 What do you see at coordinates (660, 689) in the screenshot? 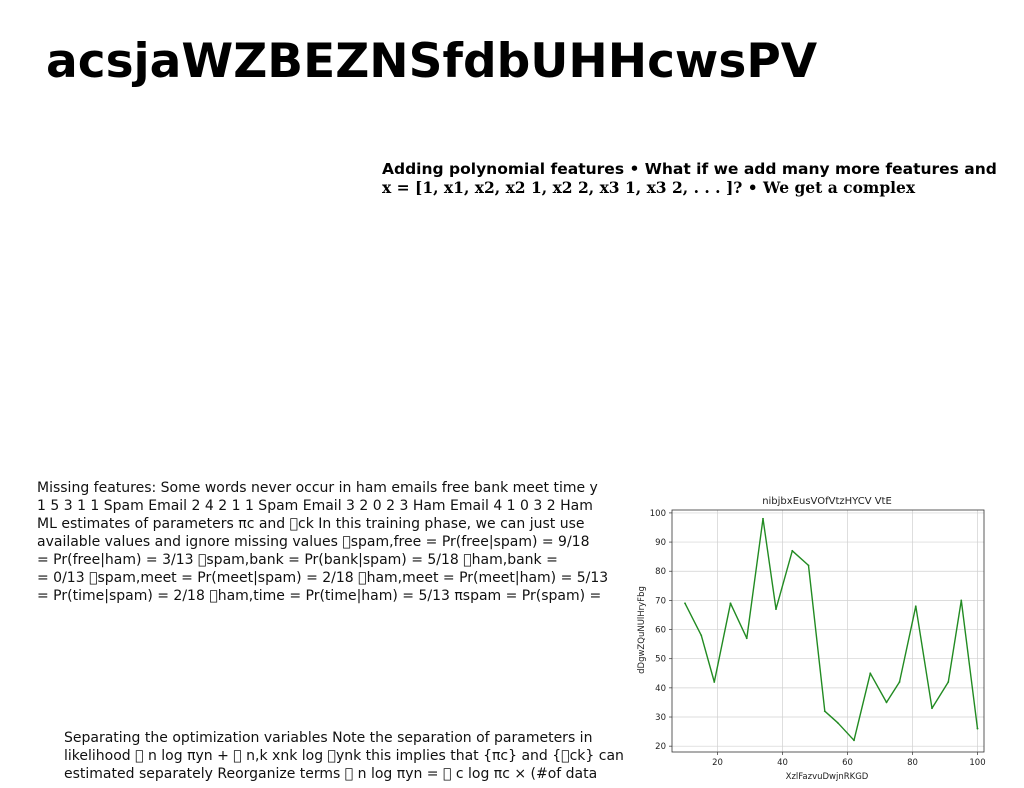
I see `y-tick-label: 40` at bounding box center [660, 689].